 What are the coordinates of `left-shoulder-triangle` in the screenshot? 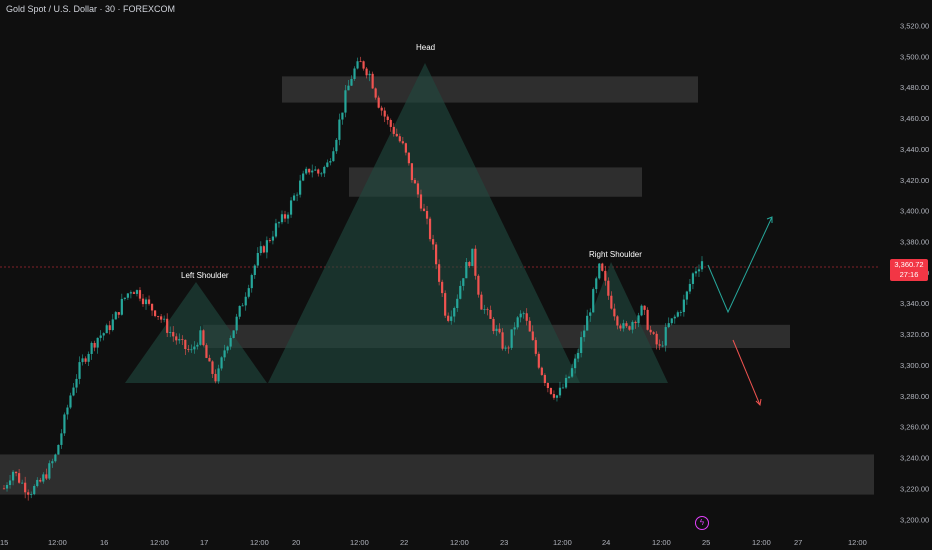 It's located at (196, 332).